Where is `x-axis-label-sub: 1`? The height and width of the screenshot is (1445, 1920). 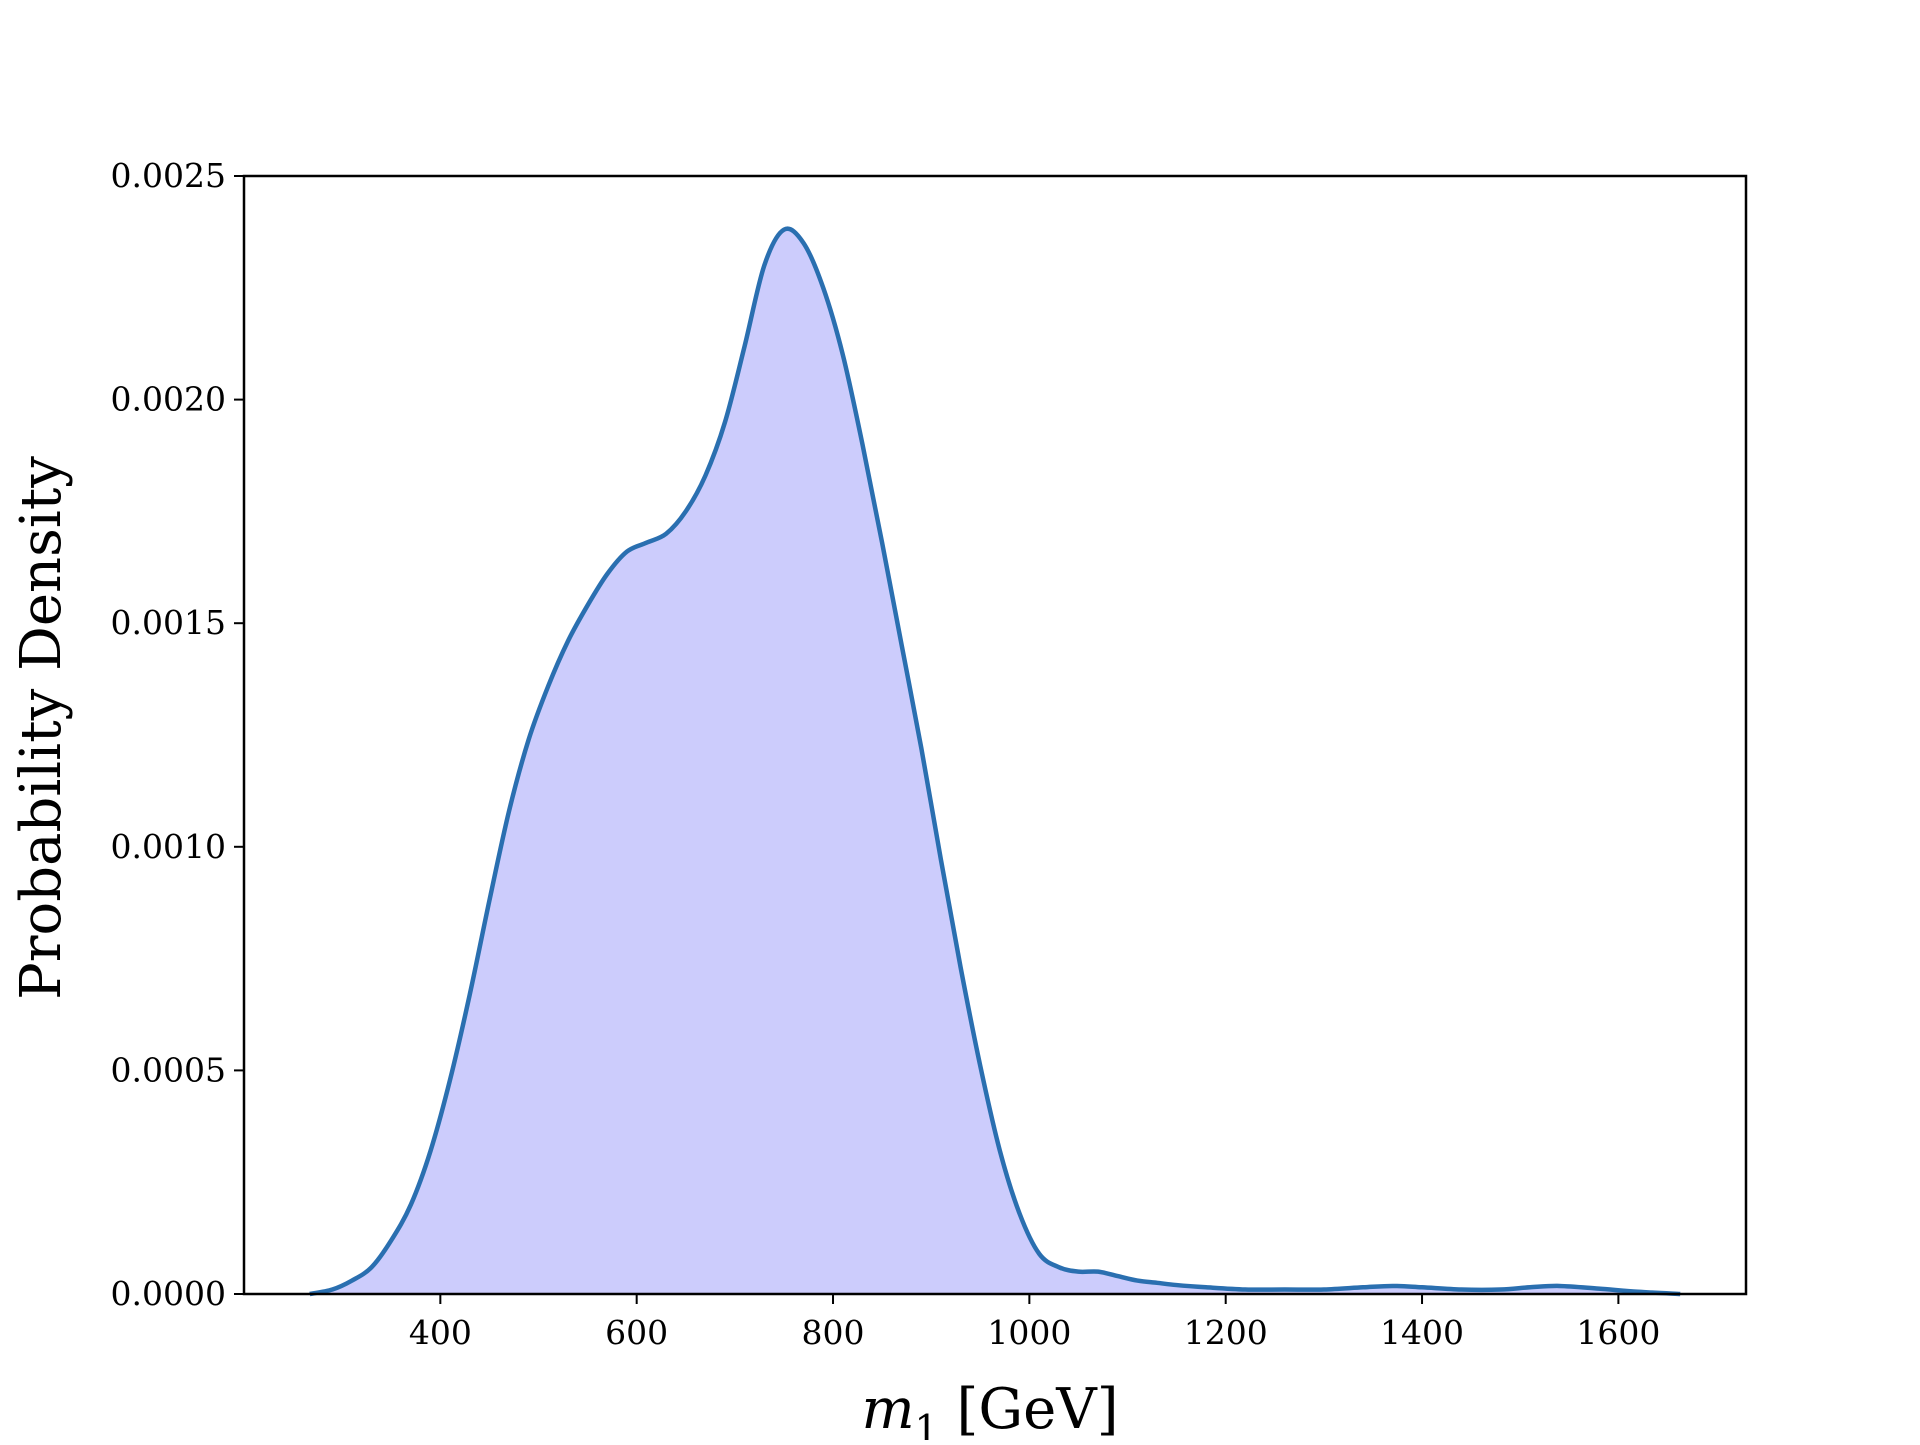
x-axis-label-sub: 1 is located at coordinates (927, 1423).